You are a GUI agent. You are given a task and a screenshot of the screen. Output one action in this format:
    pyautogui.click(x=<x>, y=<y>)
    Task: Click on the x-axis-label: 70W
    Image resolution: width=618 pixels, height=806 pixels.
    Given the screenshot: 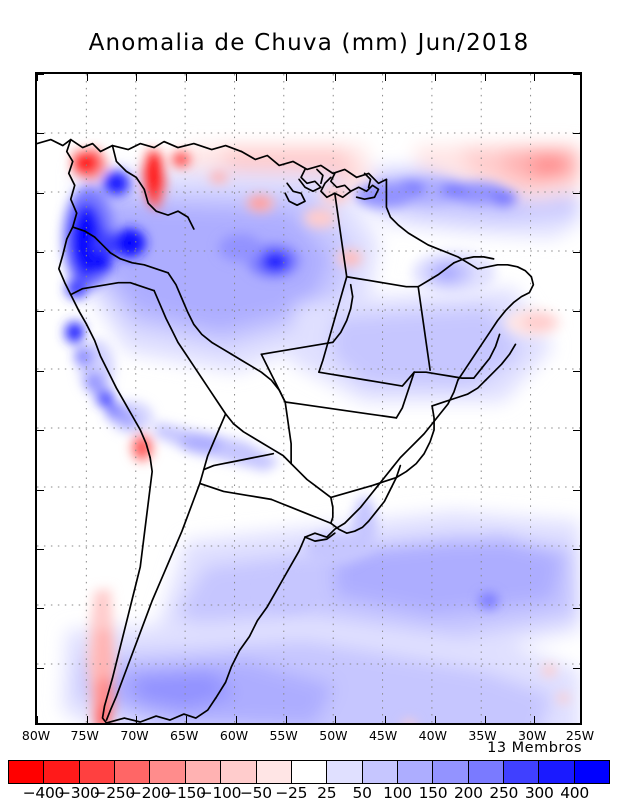 What is the action you would take?
    pyautogui.click(x=134, y=735)
    